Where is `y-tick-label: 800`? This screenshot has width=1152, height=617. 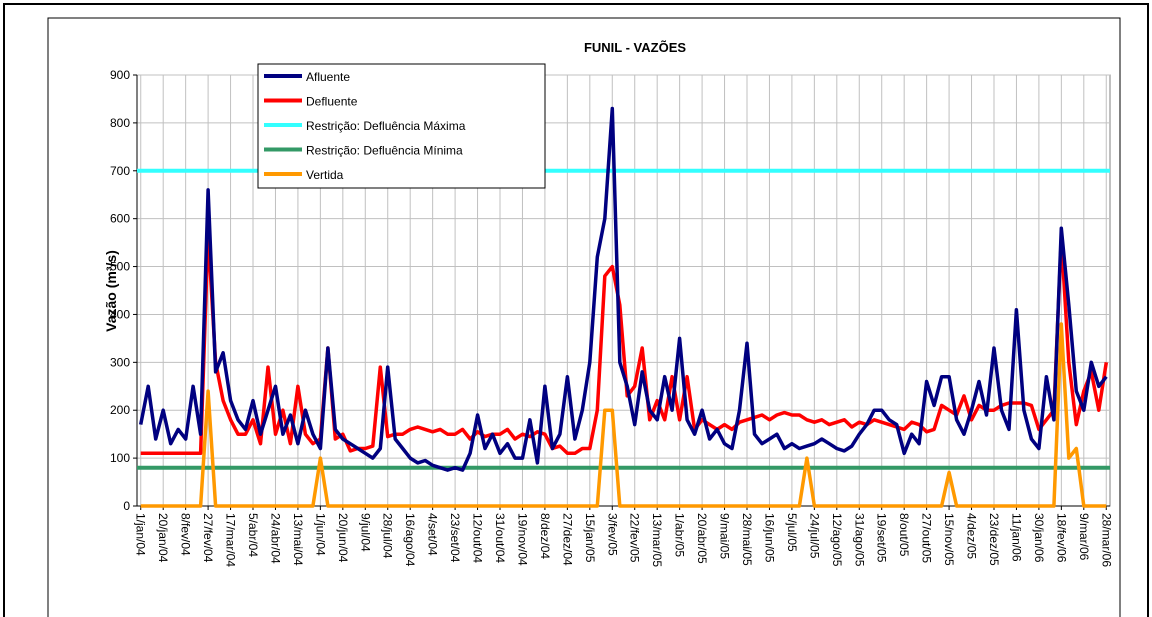 y-tick-label: 800 is located at coordinates (120, 123).